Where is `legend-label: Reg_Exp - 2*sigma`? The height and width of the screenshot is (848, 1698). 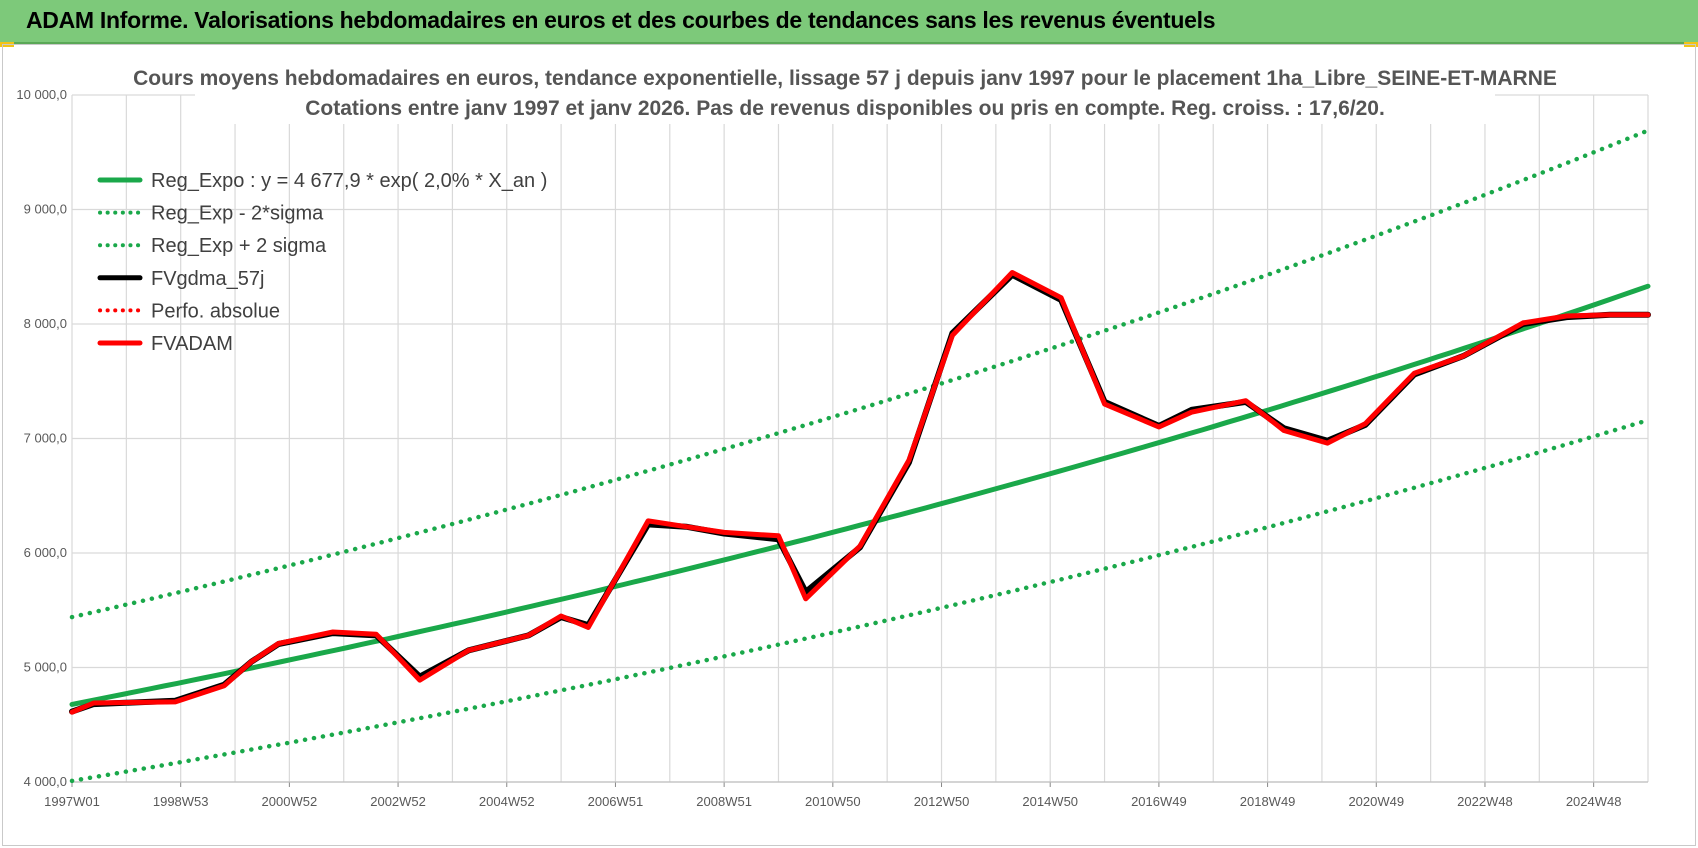
legend-label: Reg_Exp - 2*sigma is located at coordinates (237, 214).